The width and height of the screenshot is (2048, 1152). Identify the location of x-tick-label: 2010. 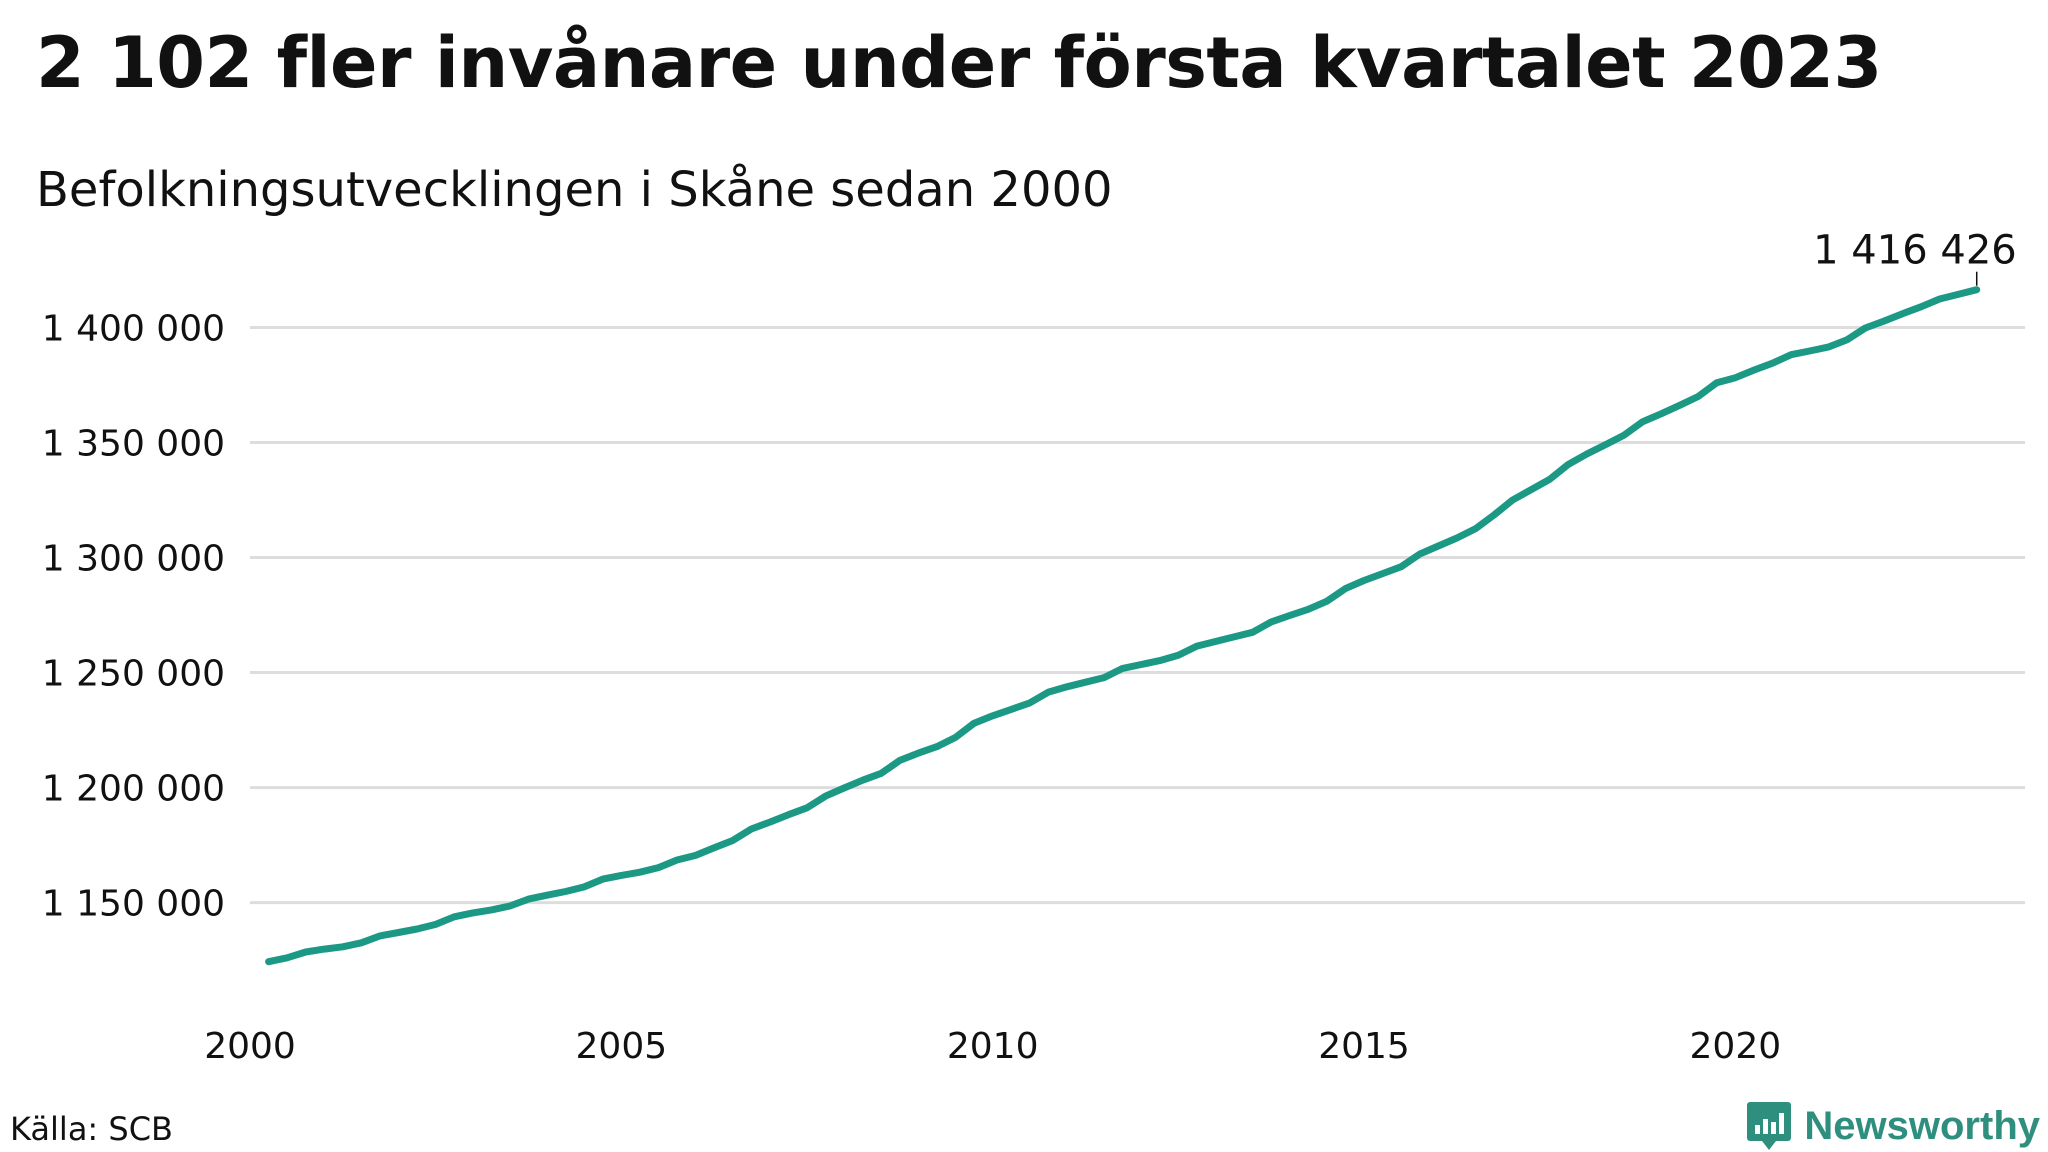
(993, 1046).